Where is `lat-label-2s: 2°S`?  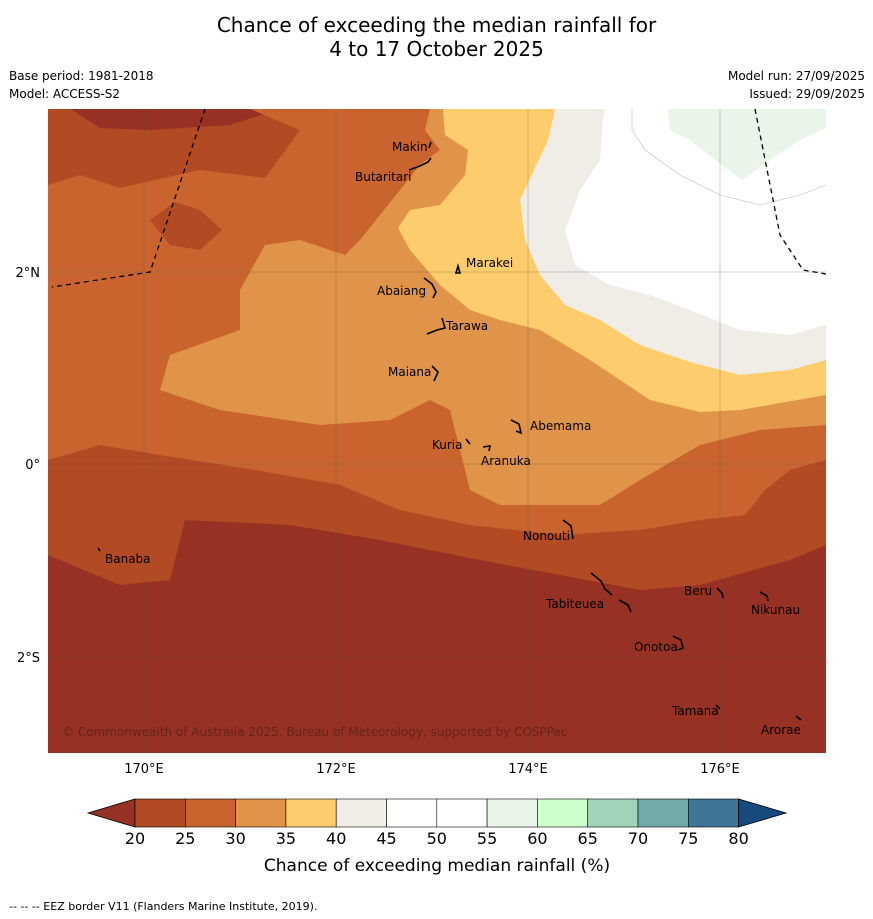 lat-label-2s: 2°S is located at coordinates (28, 658).